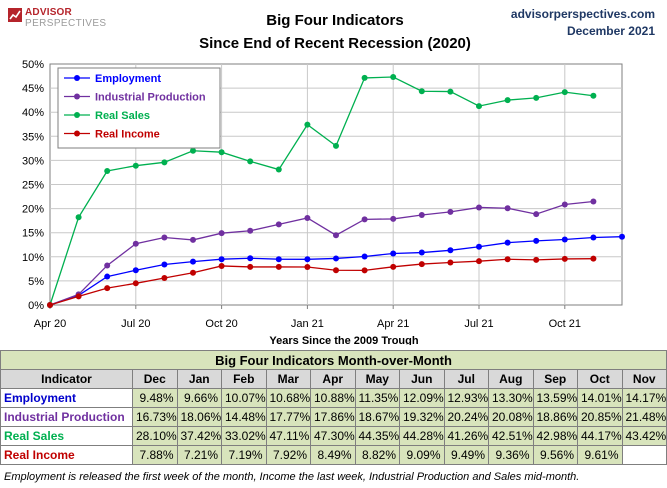  What do you see at coordinates (511, 436) in the screenshot?
I see `table-cell: 42.51%` at bounding box center [511, 436].